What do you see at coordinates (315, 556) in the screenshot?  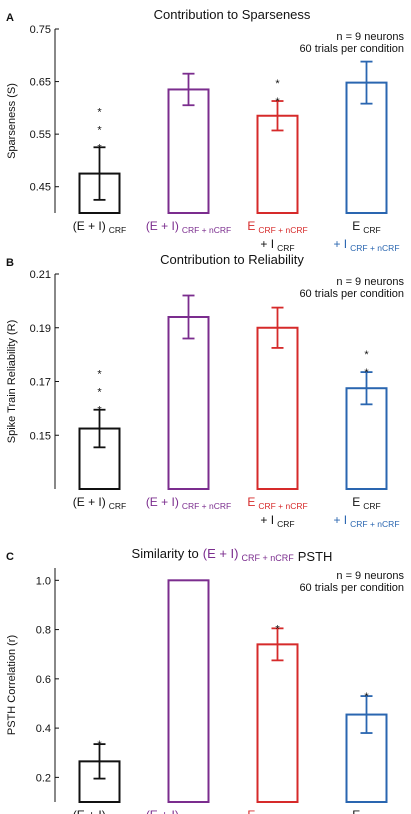 I see `label-text: PSTH` at bounding box center [315, 556].